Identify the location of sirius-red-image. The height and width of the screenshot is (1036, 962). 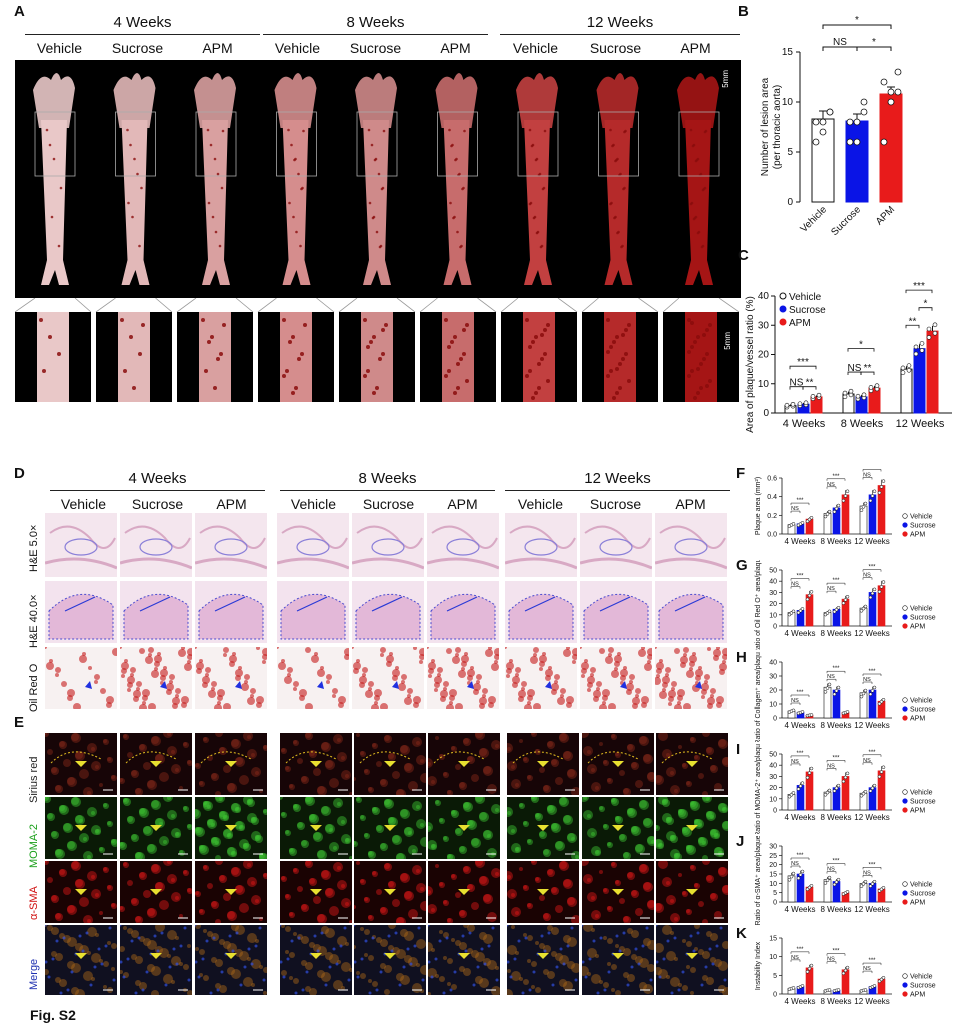
(81, 764).